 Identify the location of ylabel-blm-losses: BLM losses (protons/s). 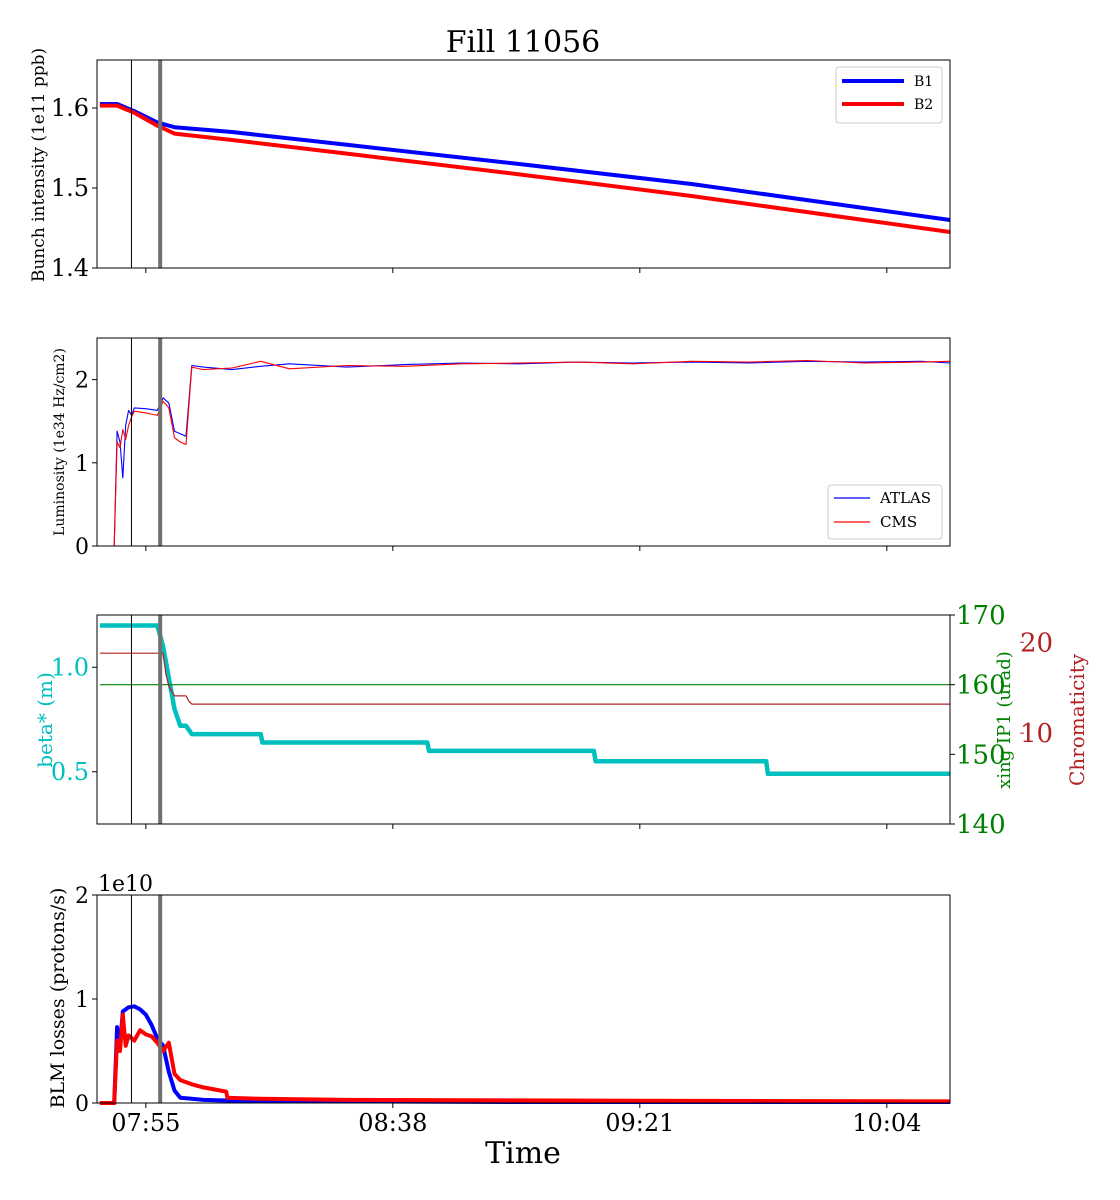
(58, 998).